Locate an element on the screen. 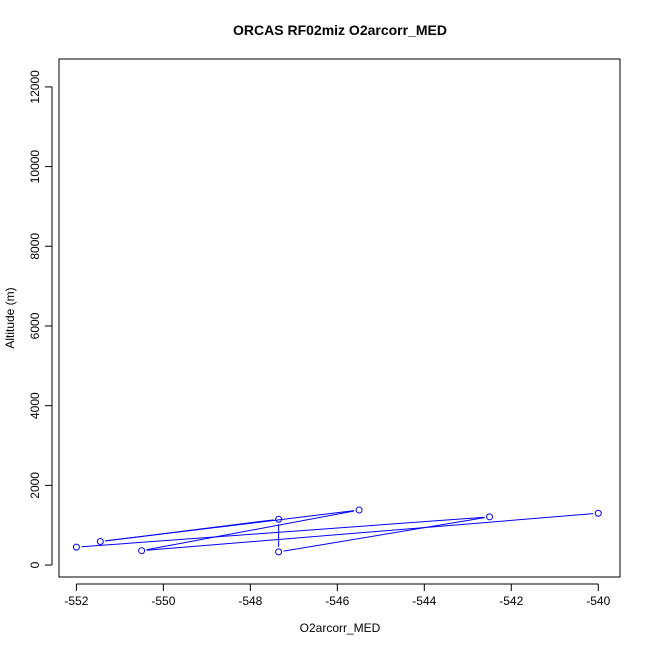  y-tick-label: 6000 is located at coordinates (35, 325).